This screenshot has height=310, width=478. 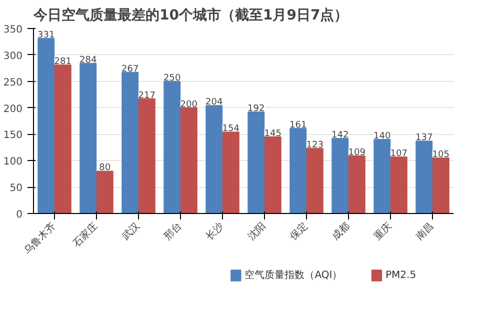 What do you see at coordinates (257, 231) in the screenshot?
I see `x-tick-label: 沈阳` at bounding box center [257, 231].